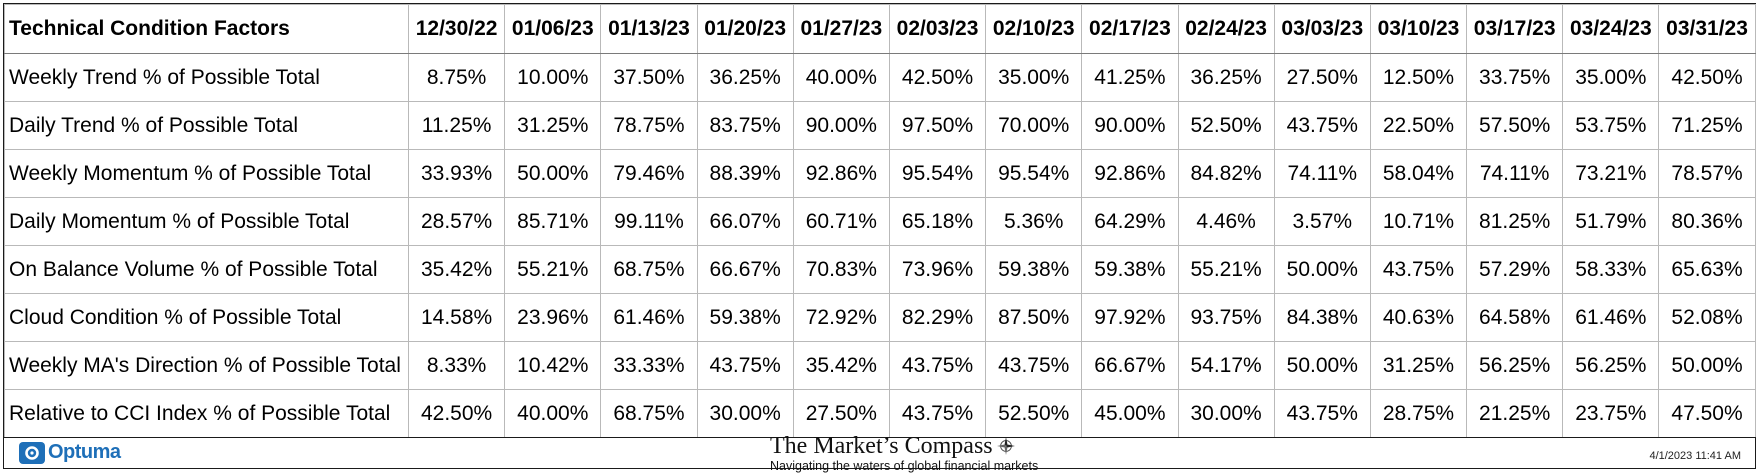 This screenshot has width=1762, height=474. Describe the element at coordinates (937, 125) in the screenshot. I see `value-cell: 97.50%` at that location.